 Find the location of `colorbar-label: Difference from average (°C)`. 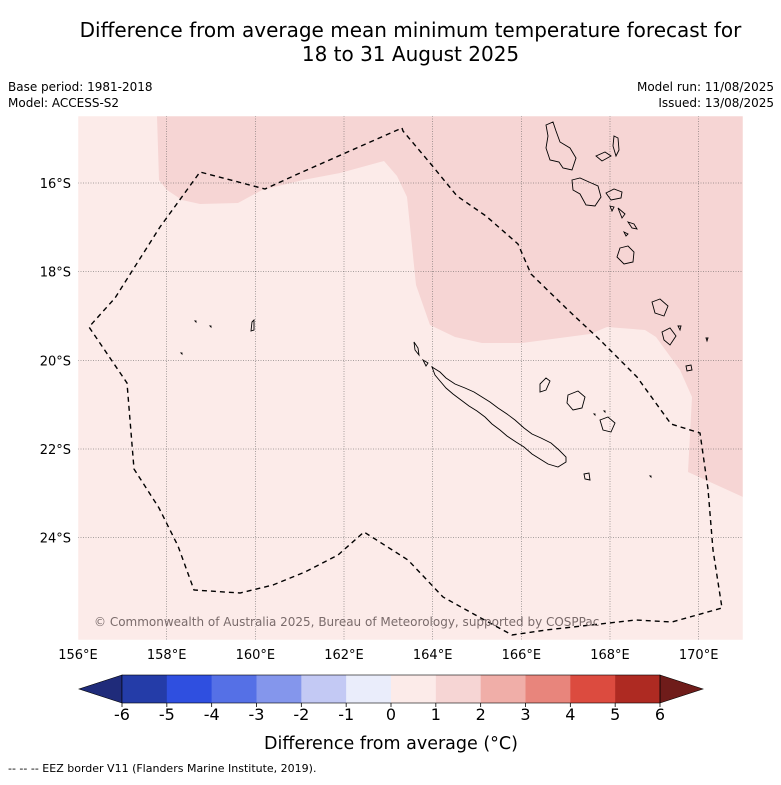

colorbar-label: Difference from average (°C) is located at coordinates (391, 744).